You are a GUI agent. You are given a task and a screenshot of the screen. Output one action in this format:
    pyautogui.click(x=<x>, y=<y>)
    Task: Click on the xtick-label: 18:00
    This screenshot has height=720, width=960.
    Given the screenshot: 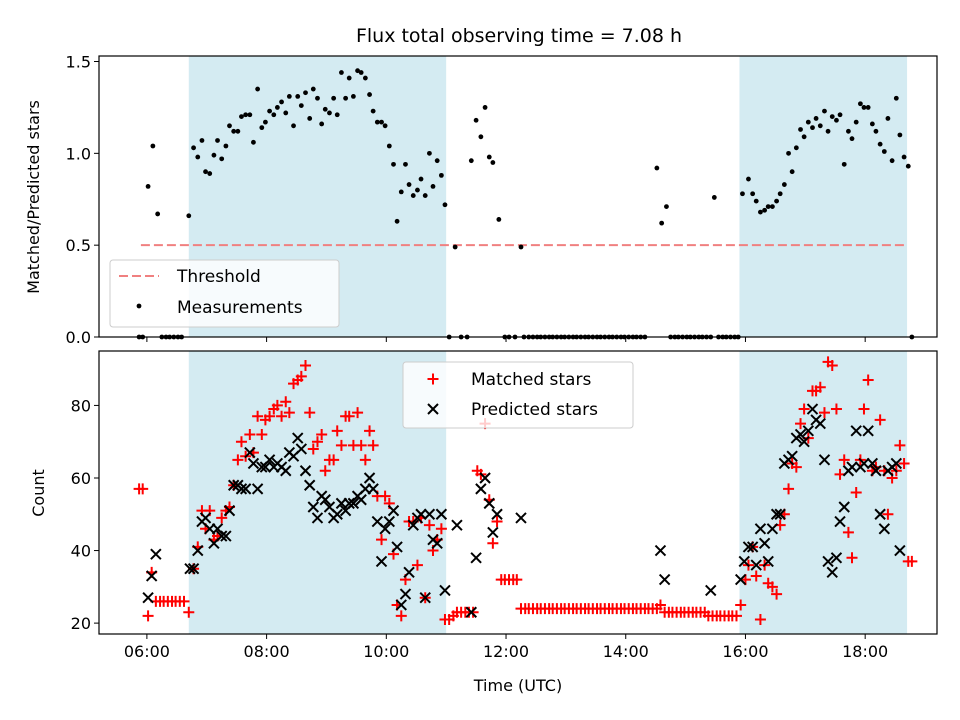 What is the action you would take?
    pyautogui.click(x=865, y=651)
    